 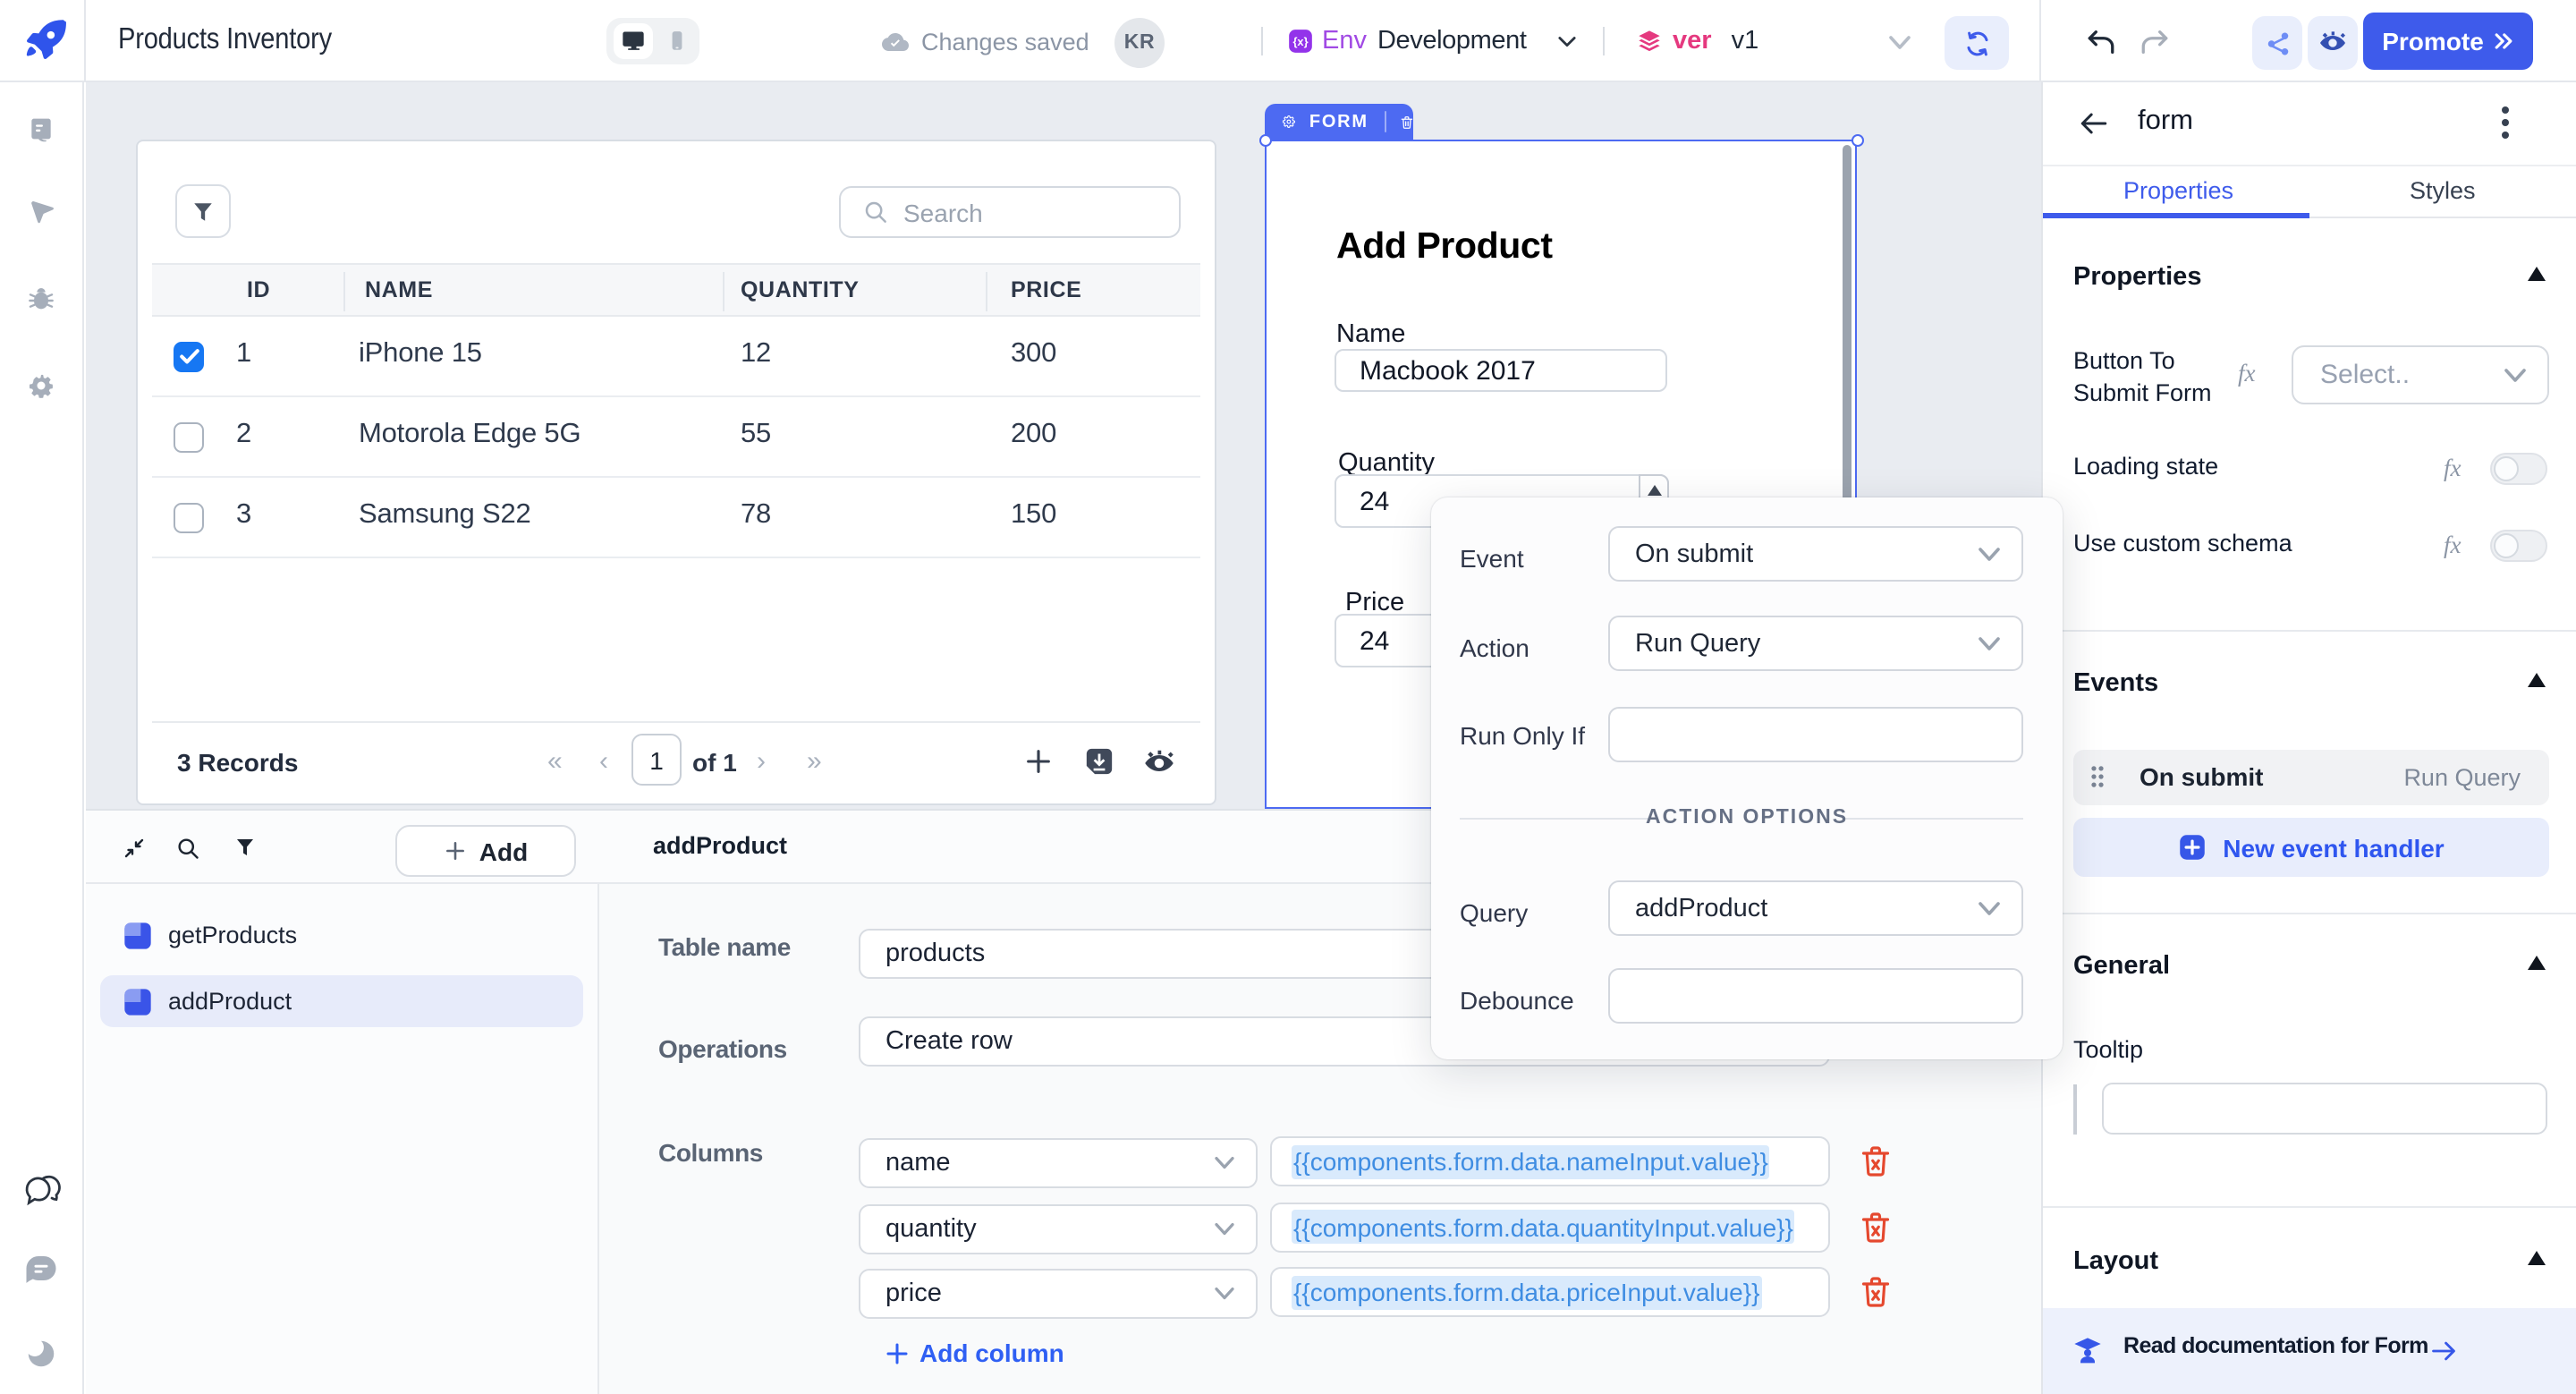 I want to click on svg-text: {x}, so click(x=1300, y=41).